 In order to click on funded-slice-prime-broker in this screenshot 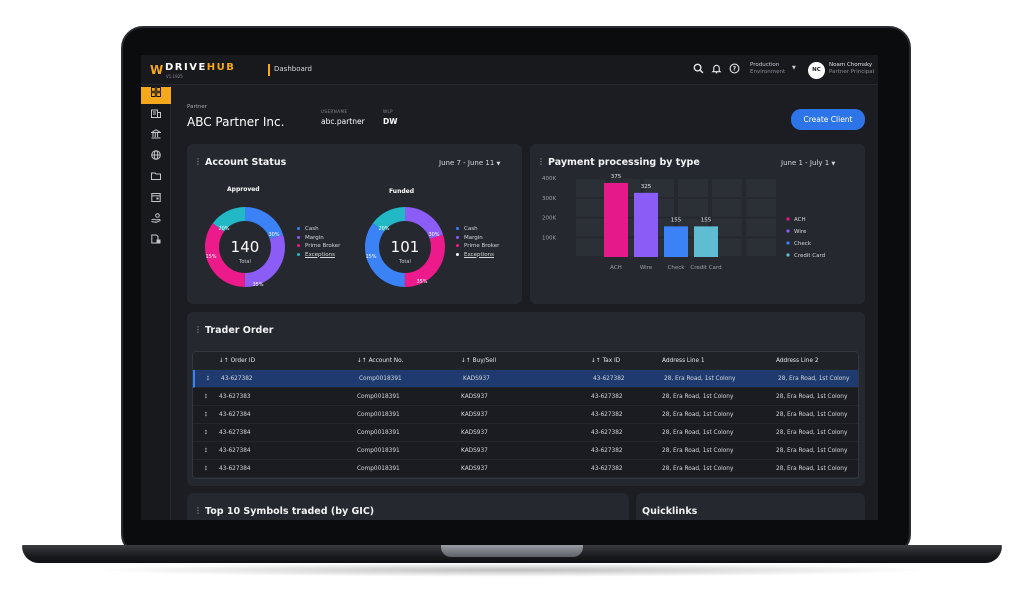, I will do `click(405, 247)`.